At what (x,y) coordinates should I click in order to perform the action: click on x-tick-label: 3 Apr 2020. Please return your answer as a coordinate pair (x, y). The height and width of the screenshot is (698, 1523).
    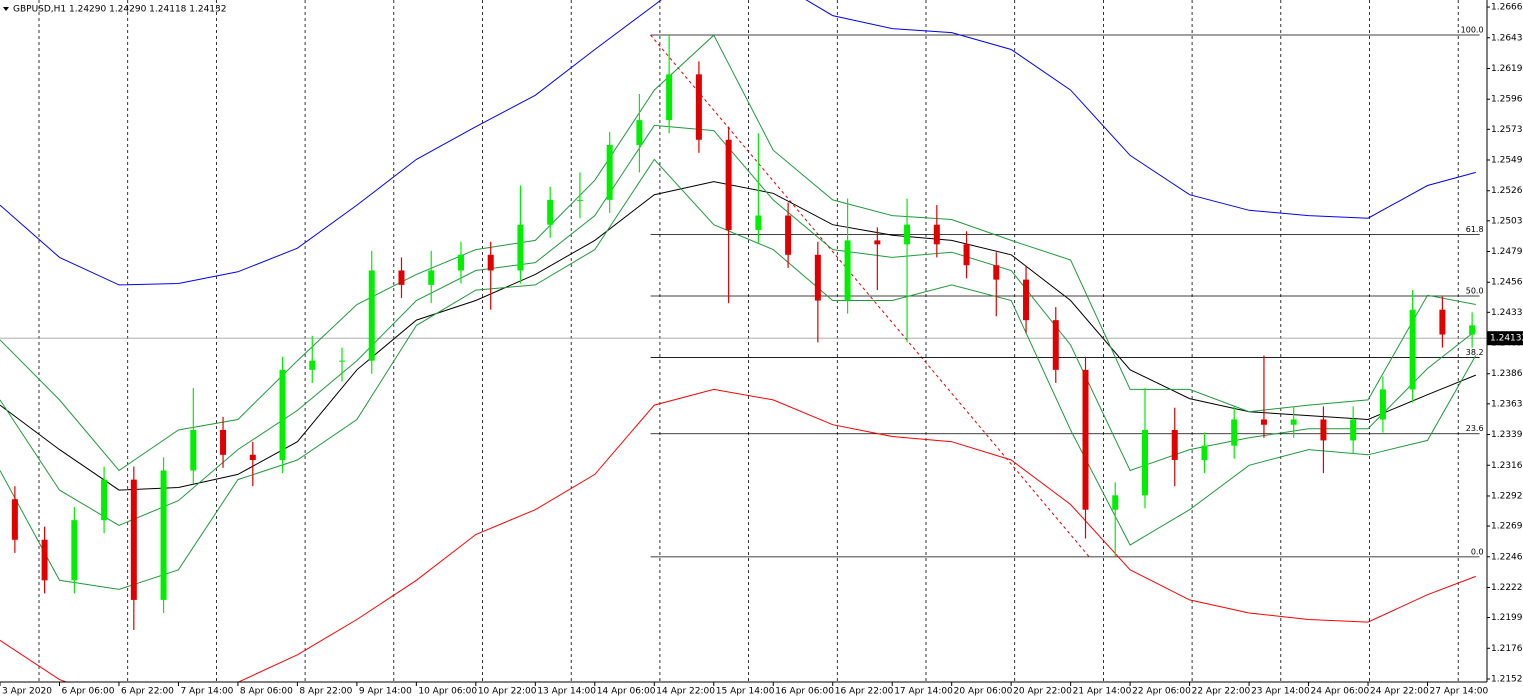
    Looking at the image, I should click on (27, 692).